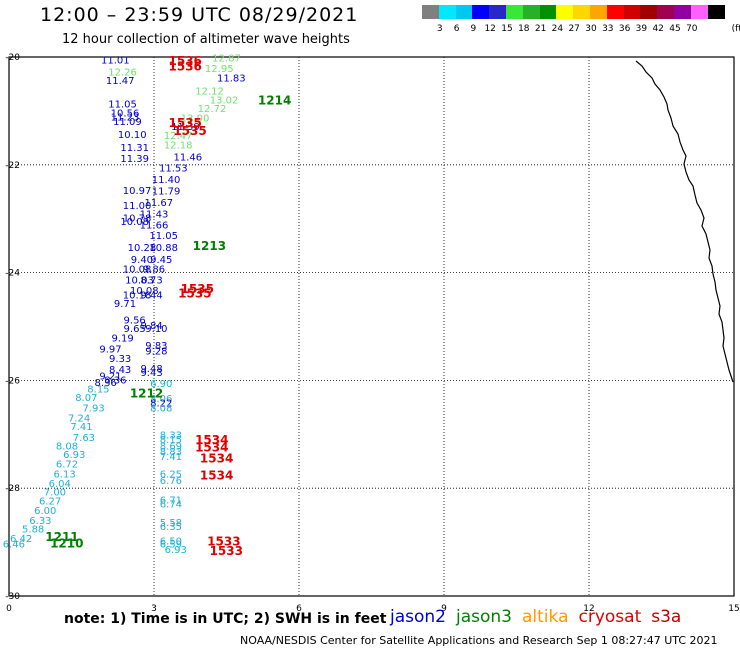 The width and height of the screenshot is (740, 650). I want to click on wave-height-value: 11.23, so click(125, 118).